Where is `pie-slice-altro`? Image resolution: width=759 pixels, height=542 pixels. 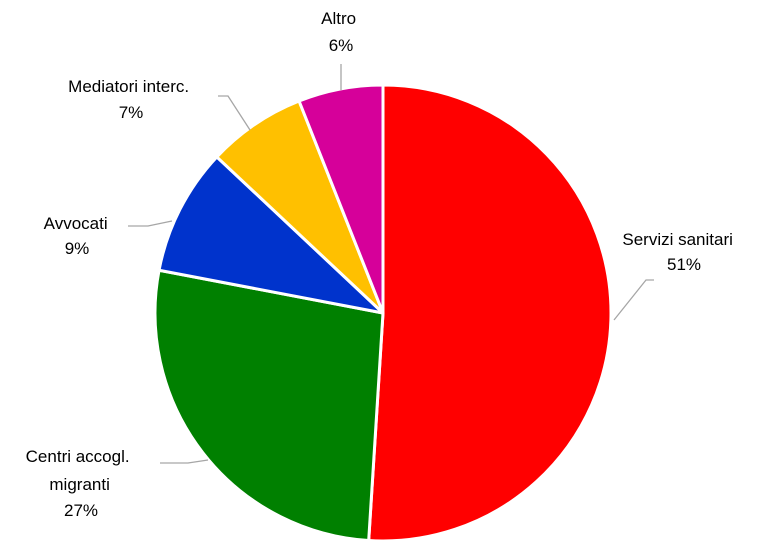 pie-slice-altro is located at coordinates (341, 199).